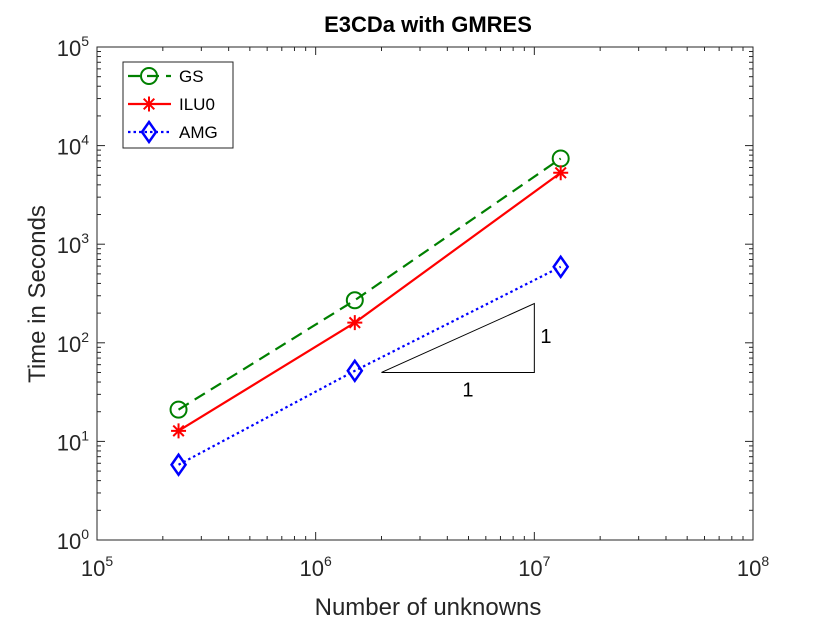  I want to click on y-tick-label: 10², so click(73, 343).